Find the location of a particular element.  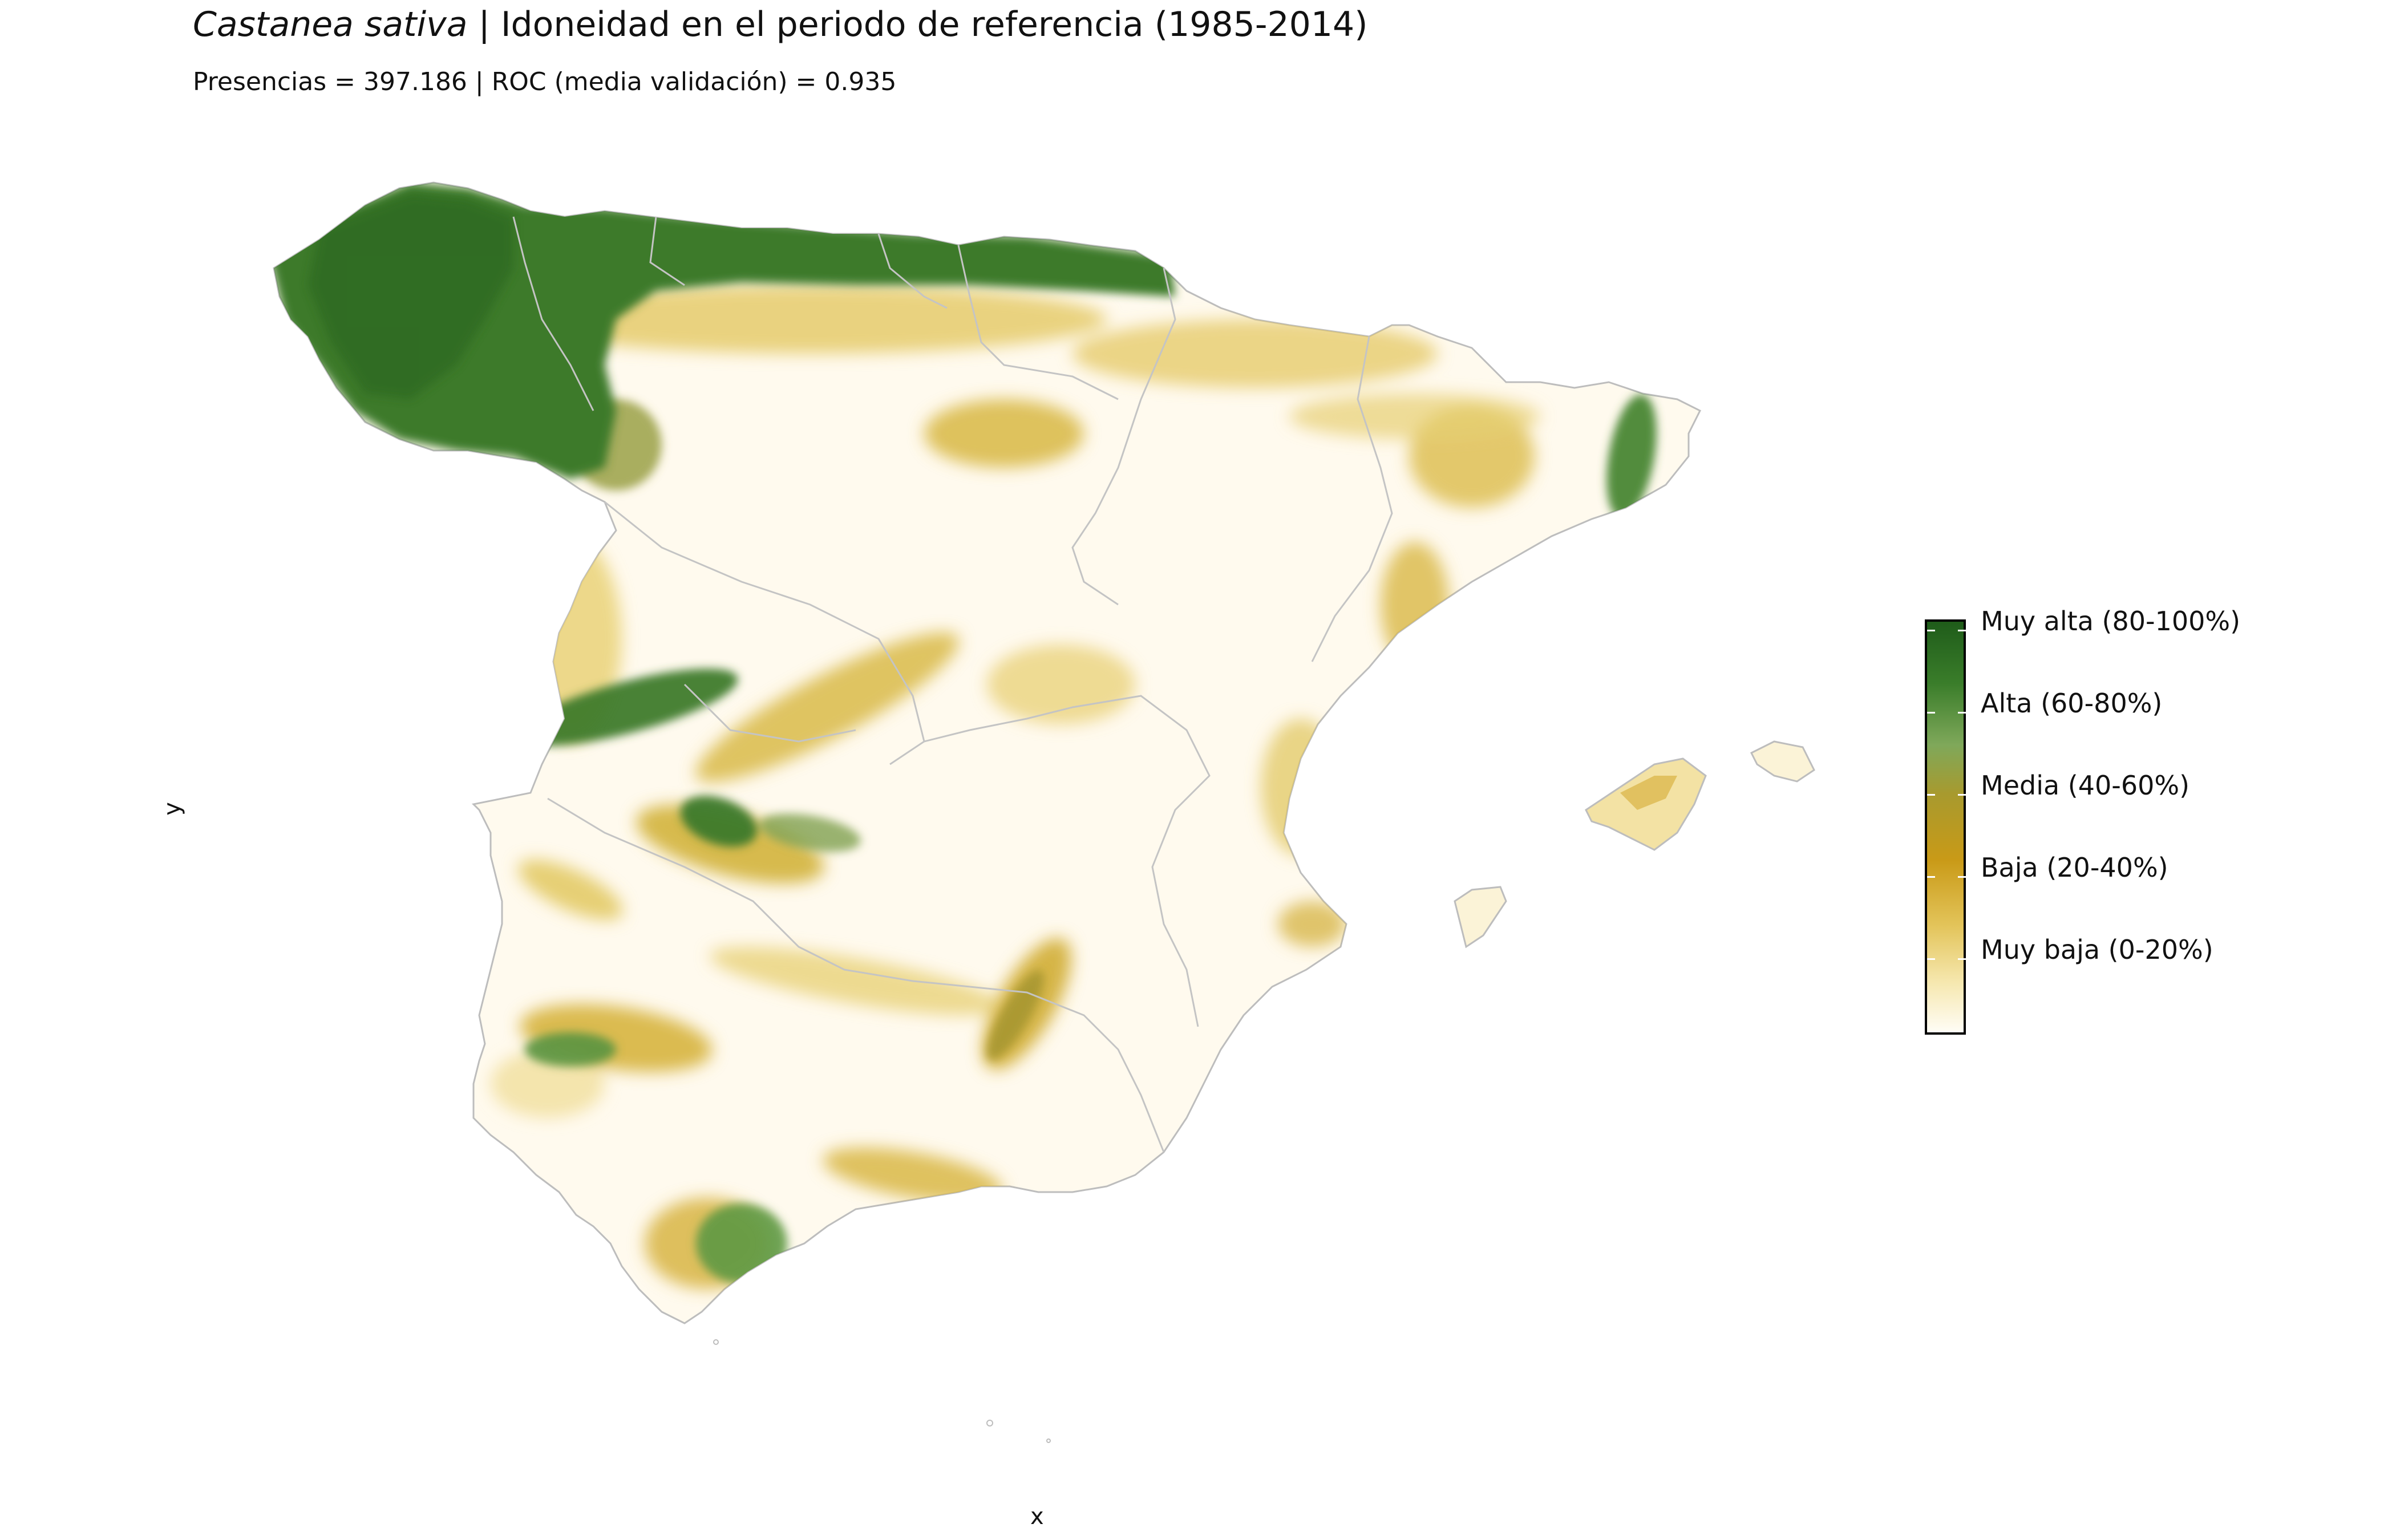

balearic-islands is located at coordinates (1634, 845).